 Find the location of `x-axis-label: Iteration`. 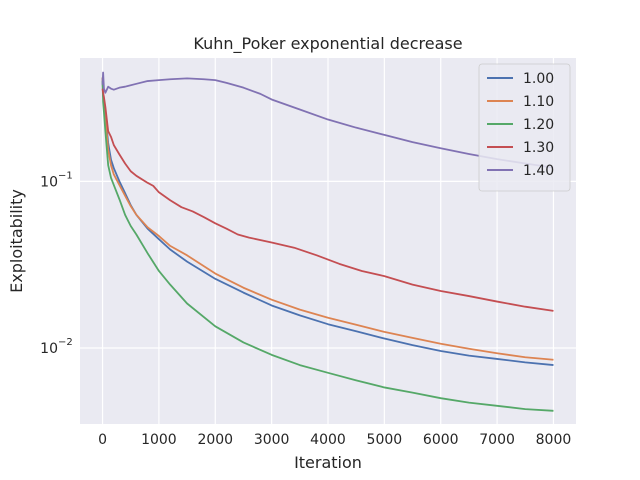

x-axis-label: Iteration is located at coordinates (328, 462).